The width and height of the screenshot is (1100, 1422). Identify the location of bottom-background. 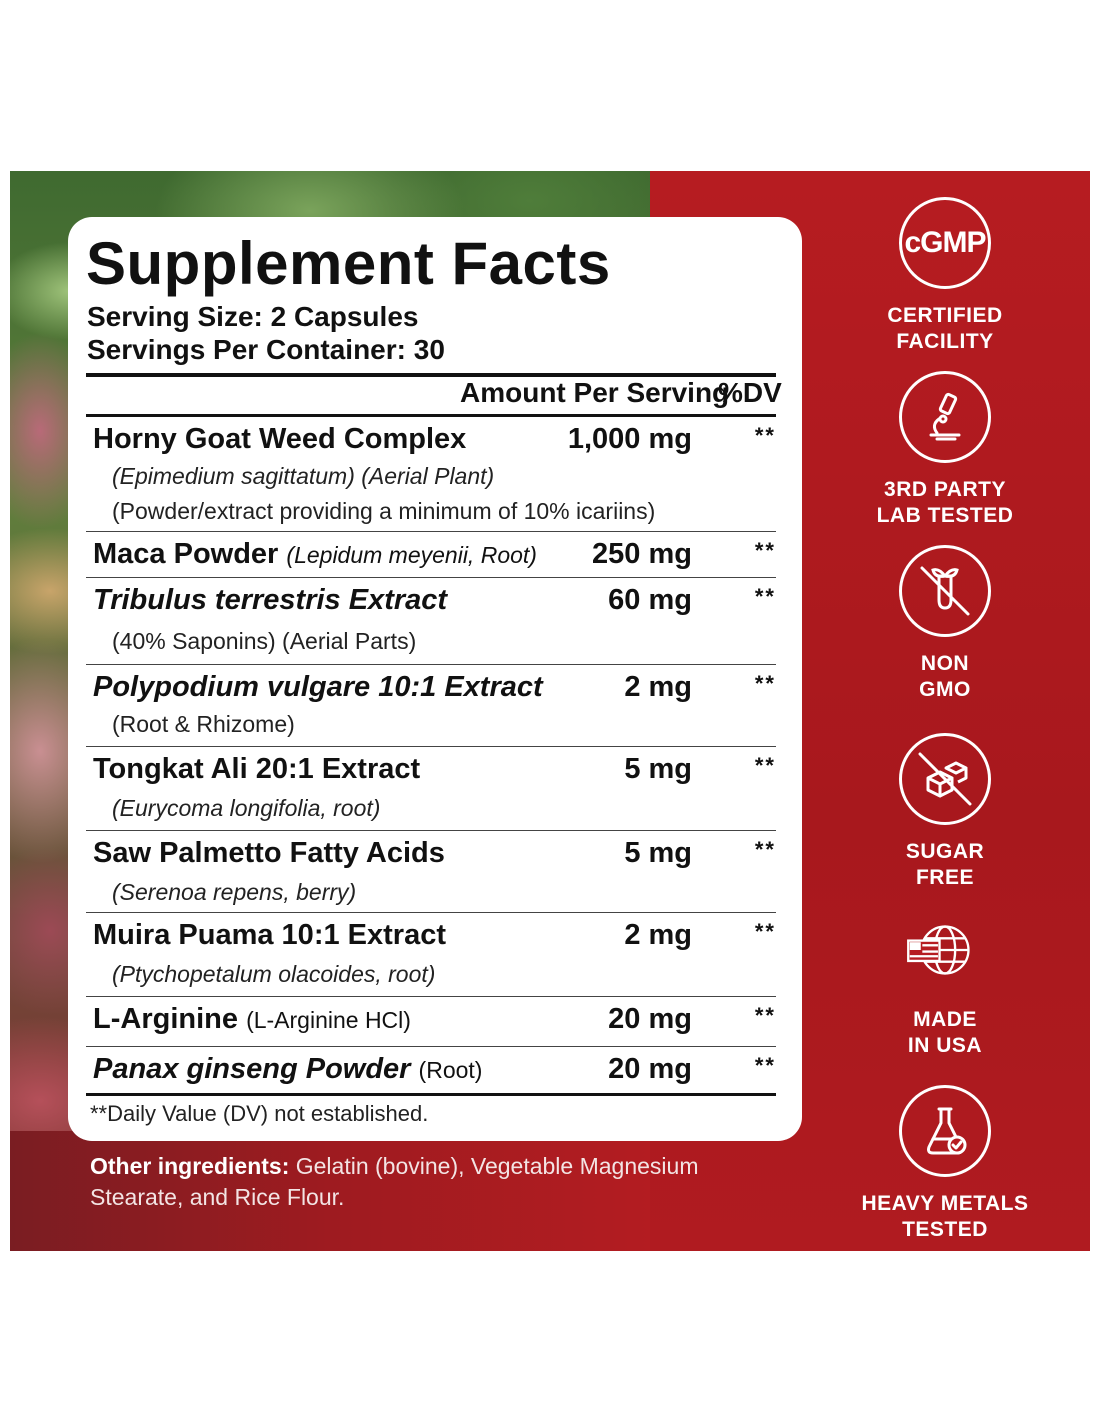
(330, 1191).